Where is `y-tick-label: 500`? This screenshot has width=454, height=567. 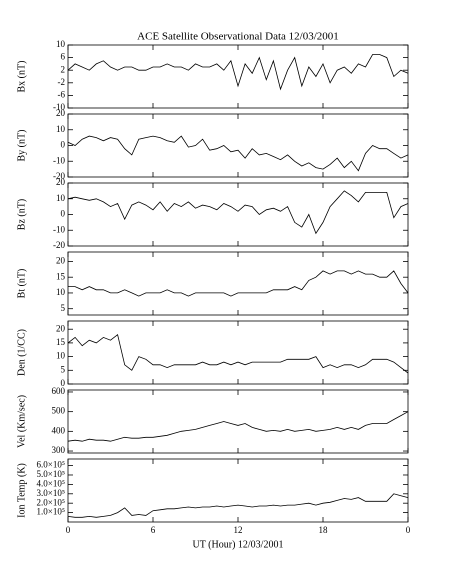 y-tick-label: 500 is located at coordinates (59, 411).